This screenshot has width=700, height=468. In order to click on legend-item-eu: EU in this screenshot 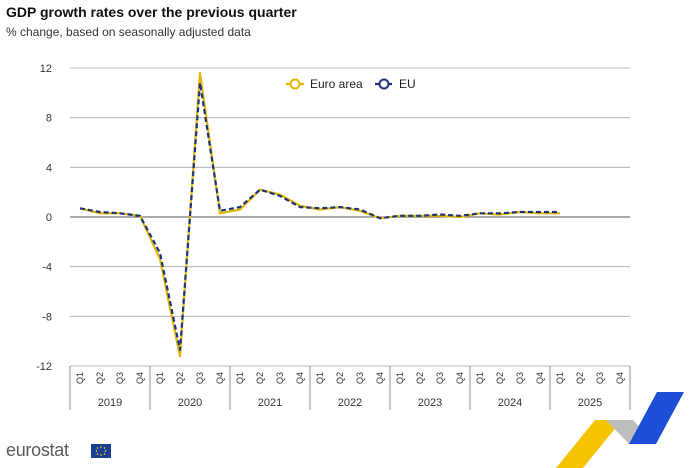, I will do `click(395, 84)`.